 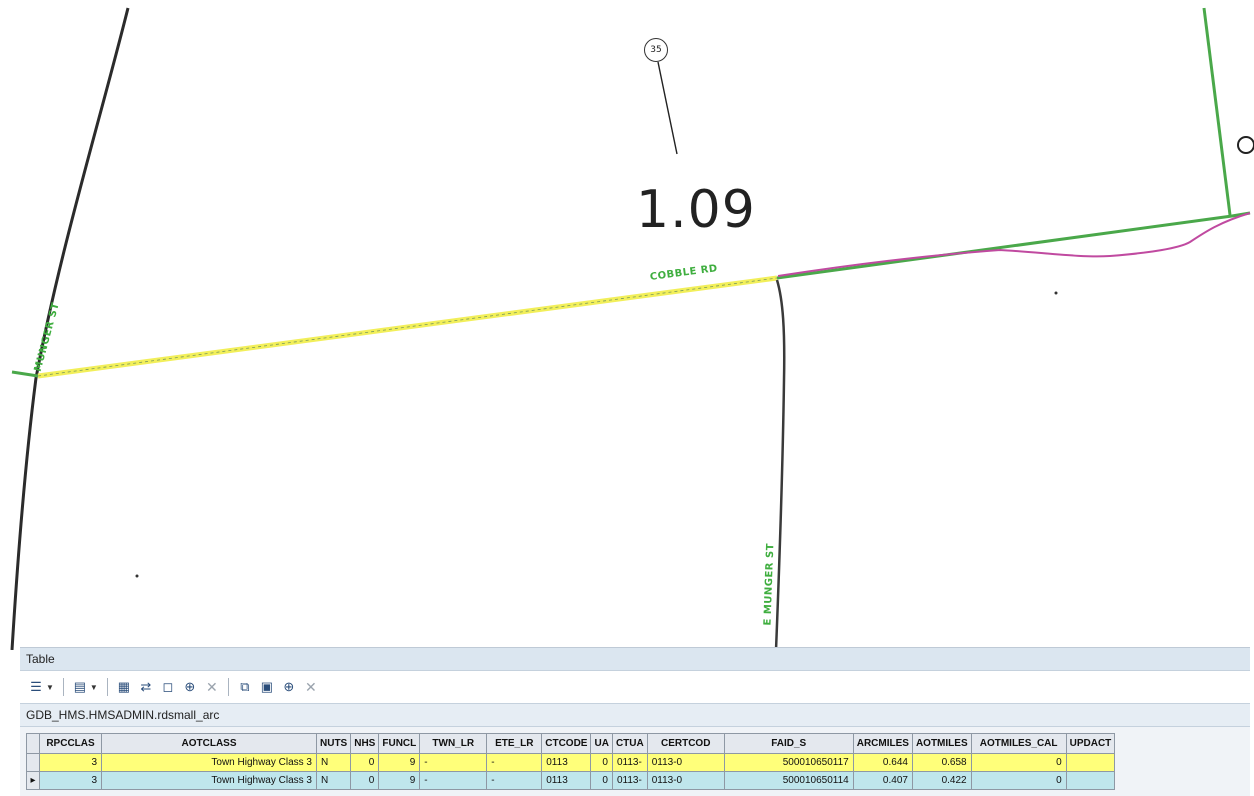 I want to click on copy-selected-icon: ⧉, so click(x=245, y=686).